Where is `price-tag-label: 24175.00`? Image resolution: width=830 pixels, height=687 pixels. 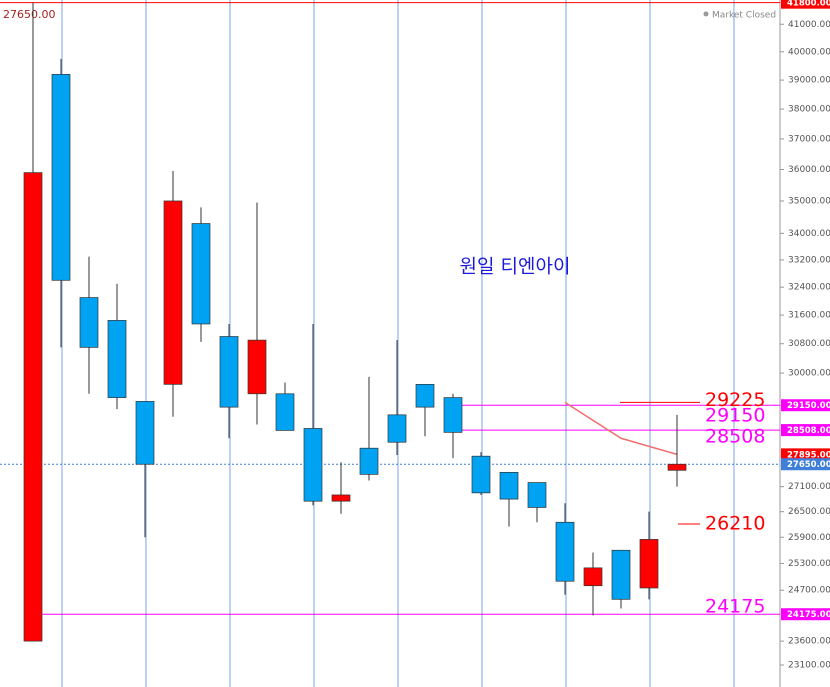
price-tag-label: 24175.00 is located at coordinates (808, 615).